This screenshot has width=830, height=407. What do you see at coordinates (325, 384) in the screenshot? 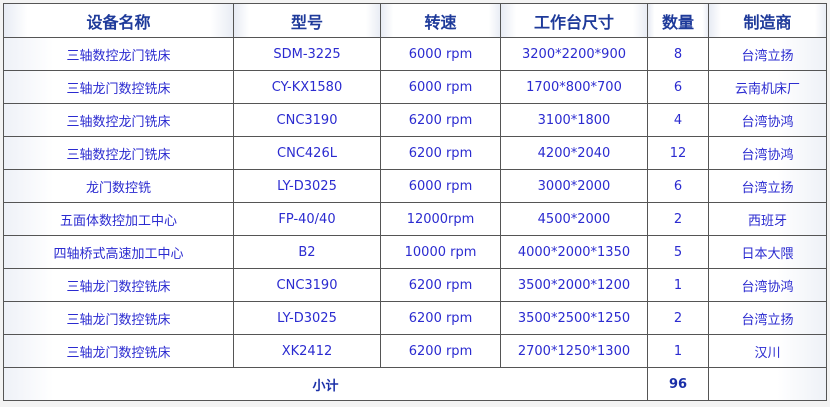
I see `total-label: 小计` at bounding box center [325, 384].